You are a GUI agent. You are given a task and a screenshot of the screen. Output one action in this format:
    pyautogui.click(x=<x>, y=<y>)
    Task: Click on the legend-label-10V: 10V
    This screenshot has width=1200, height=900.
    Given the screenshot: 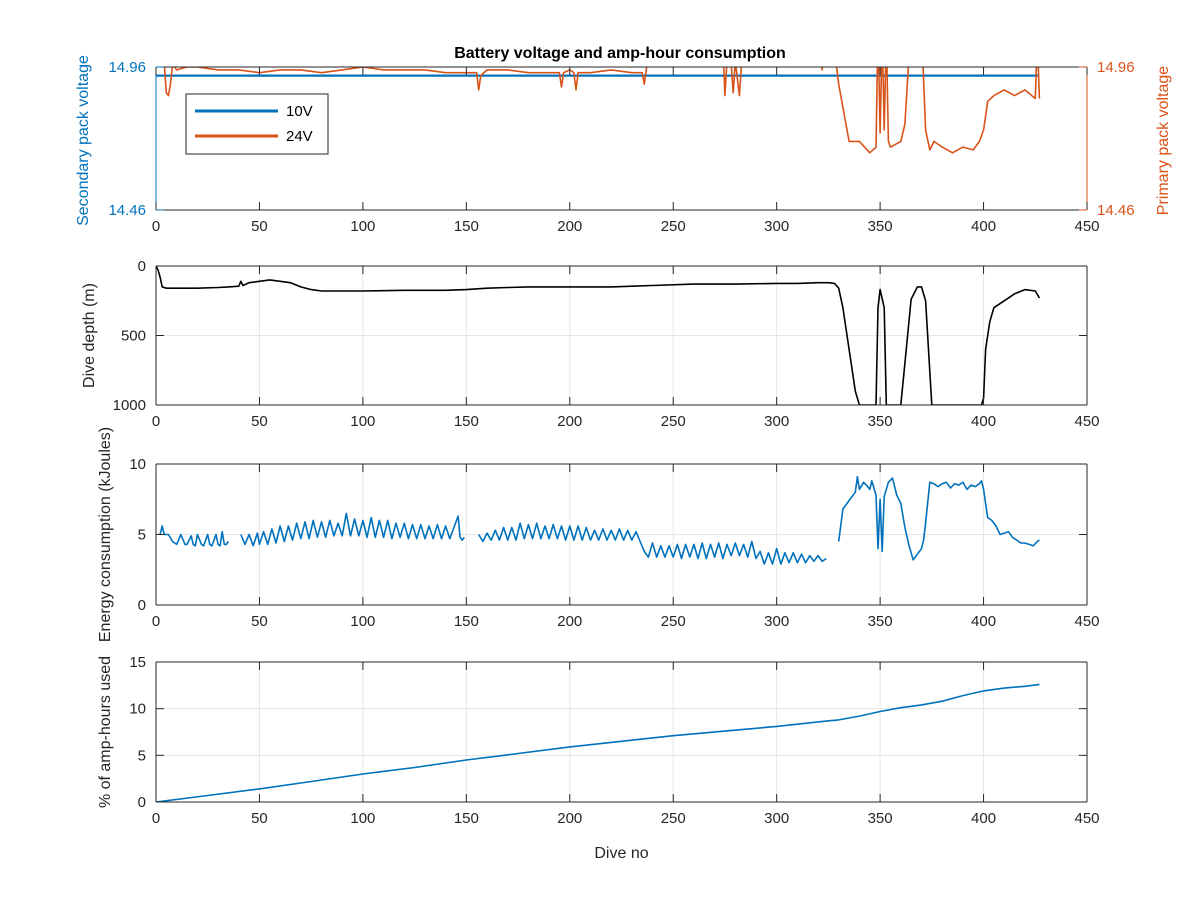 What is the action you would take?
    pyautogui.click(x=299, y=111)
    